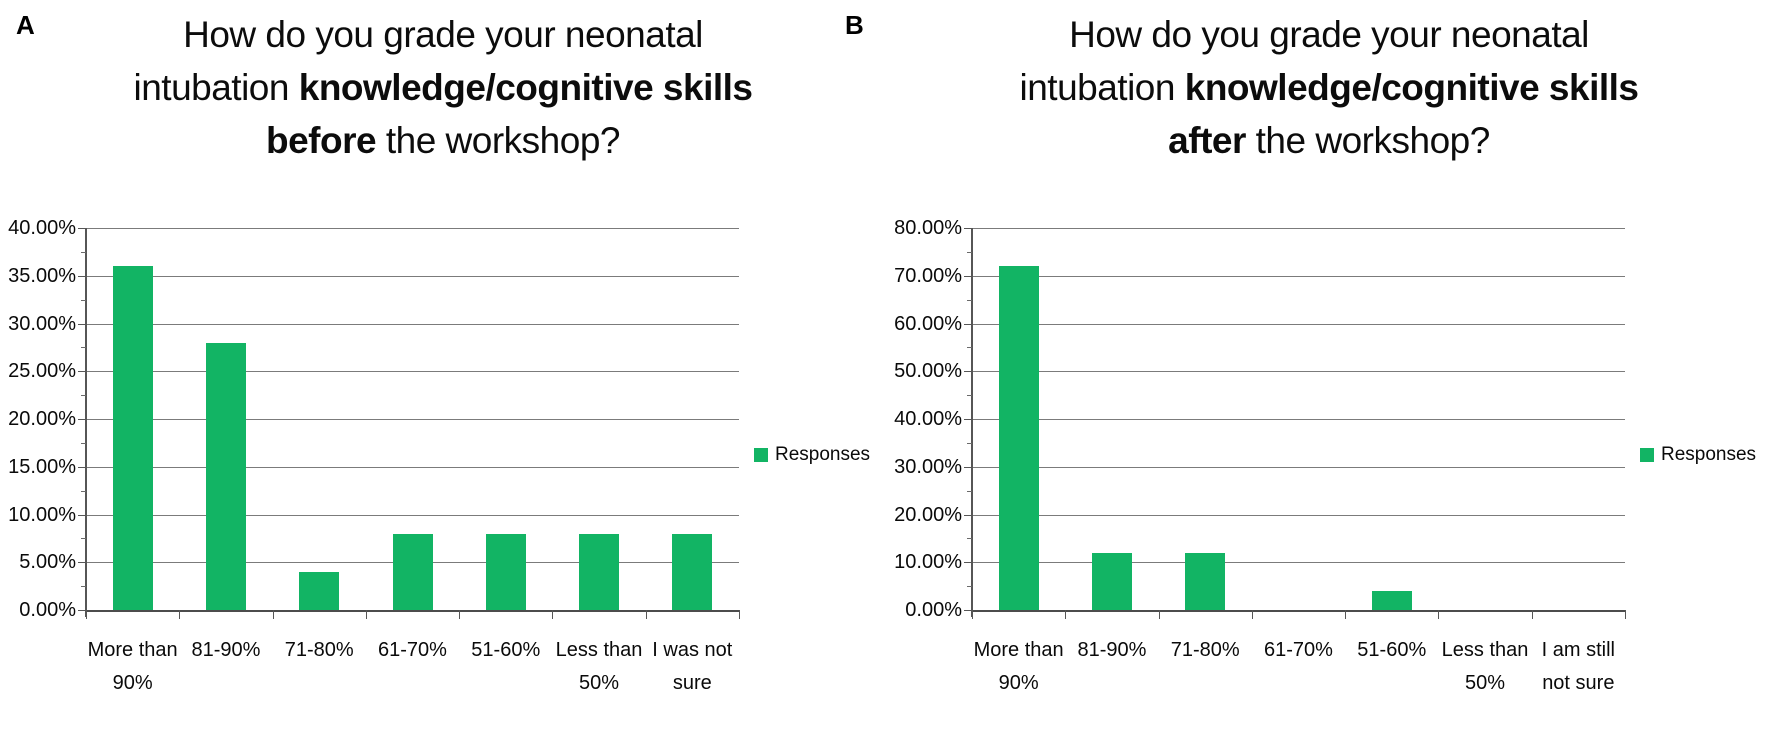  Describe the element at coordinates (42, 514) in the screenshot. I see `y-axis-tick-label: 10.00%` at that location.